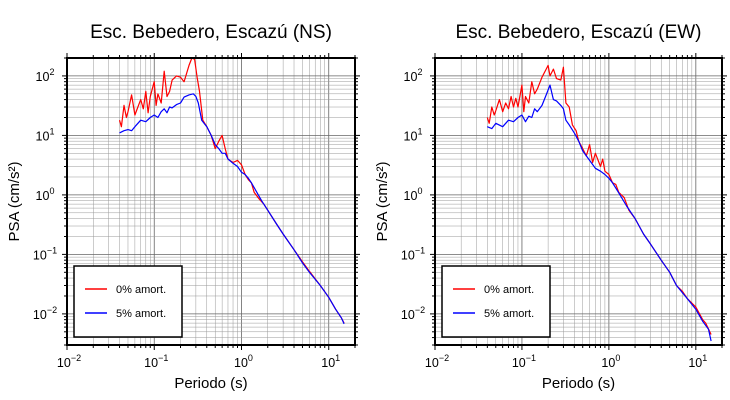  Describe the element at coordinates (211, 32) in the screenshot. I see `chart-title: Esc. Bebedero, Escazú (NS)` at that location.